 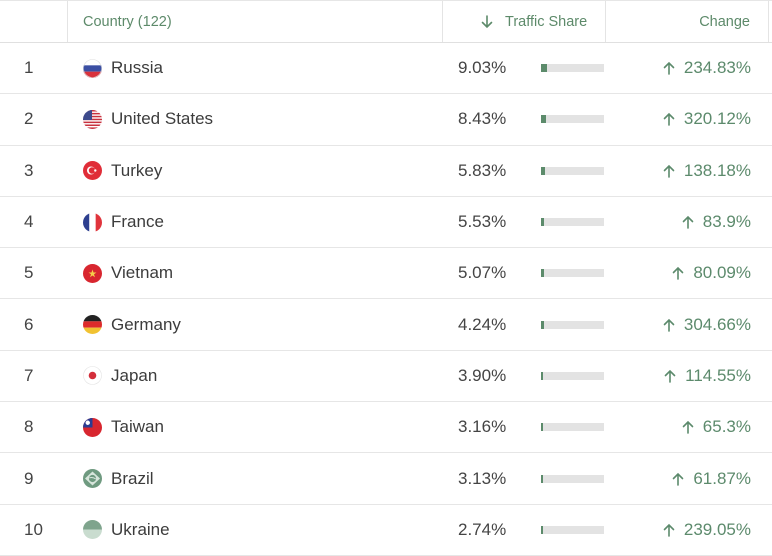 I want to click on table-row: 7 Japan 3.90% 114.55%, so click(x=386, y=377).